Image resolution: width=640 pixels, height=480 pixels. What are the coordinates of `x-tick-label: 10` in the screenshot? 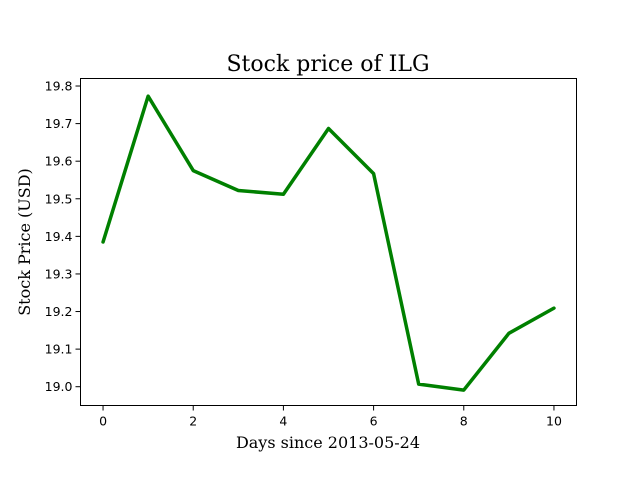 It's located at (554, 421).